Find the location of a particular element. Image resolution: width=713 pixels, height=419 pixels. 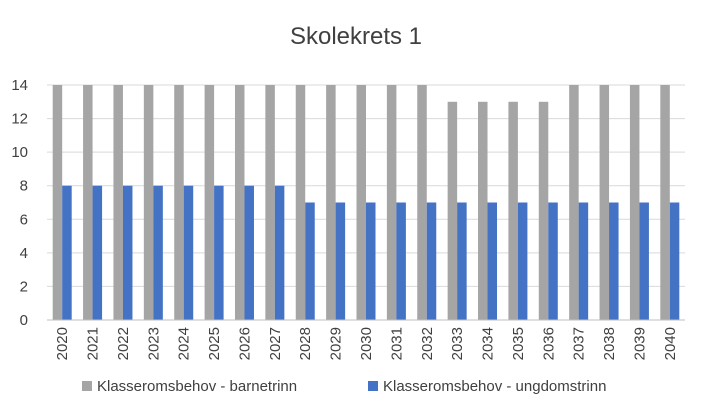

bar-ungdomstrinn-2032 is located at coordinates (431, 261).